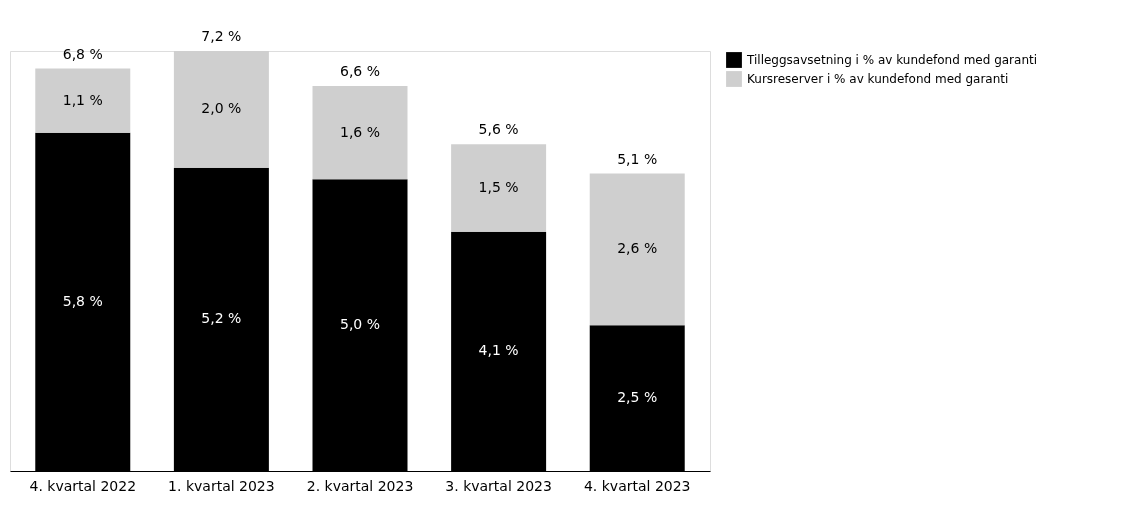 The height and width of the screenshot is (526, 1147). Describe the element at coordinates (360, 485) in the screenshot. I see `x-tick-label: 2. kvartal 2023` at that location.